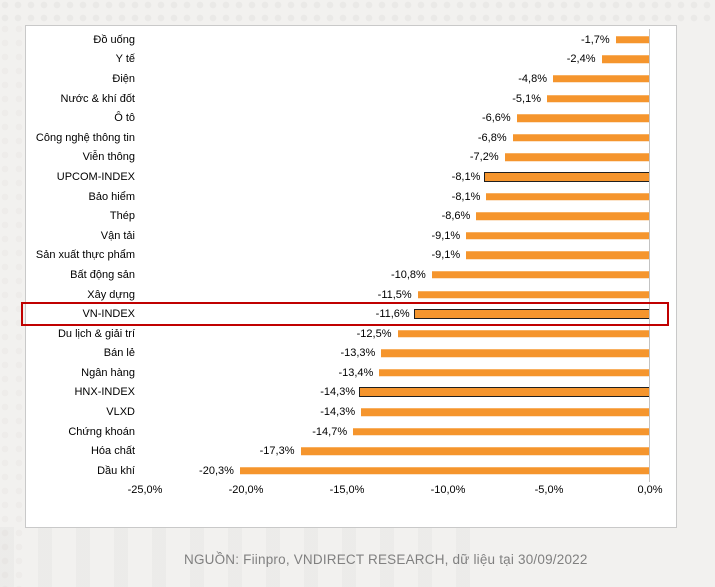  I want to click on value-label: -11,5%, so click(394, 294).